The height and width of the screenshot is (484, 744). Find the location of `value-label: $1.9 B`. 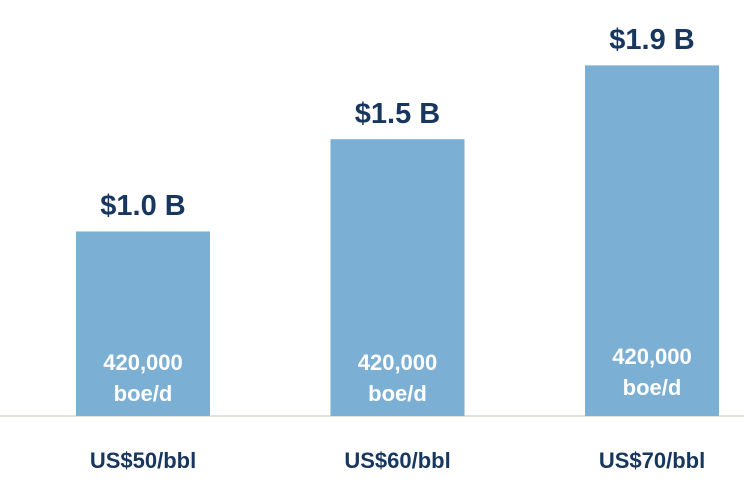

value-label: $1.9 B is located at coordinates (651, 40).